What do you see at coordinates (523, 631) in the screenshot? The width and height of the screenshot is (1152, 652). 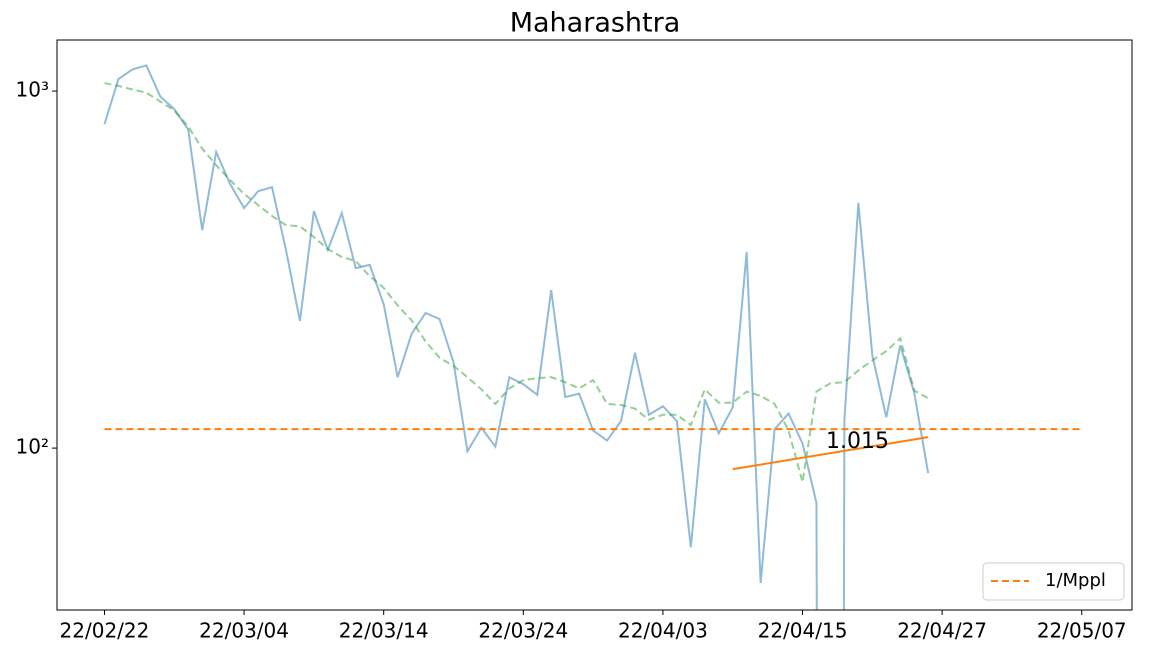 I see `x-tick-label: 22/03/24` at bounding box center [523, 631].